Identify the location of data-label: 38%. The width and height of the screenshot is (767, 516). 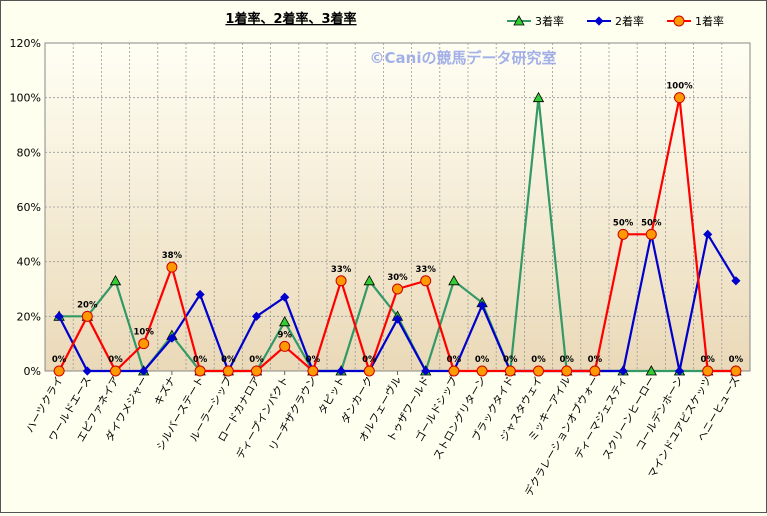
(172, 256).